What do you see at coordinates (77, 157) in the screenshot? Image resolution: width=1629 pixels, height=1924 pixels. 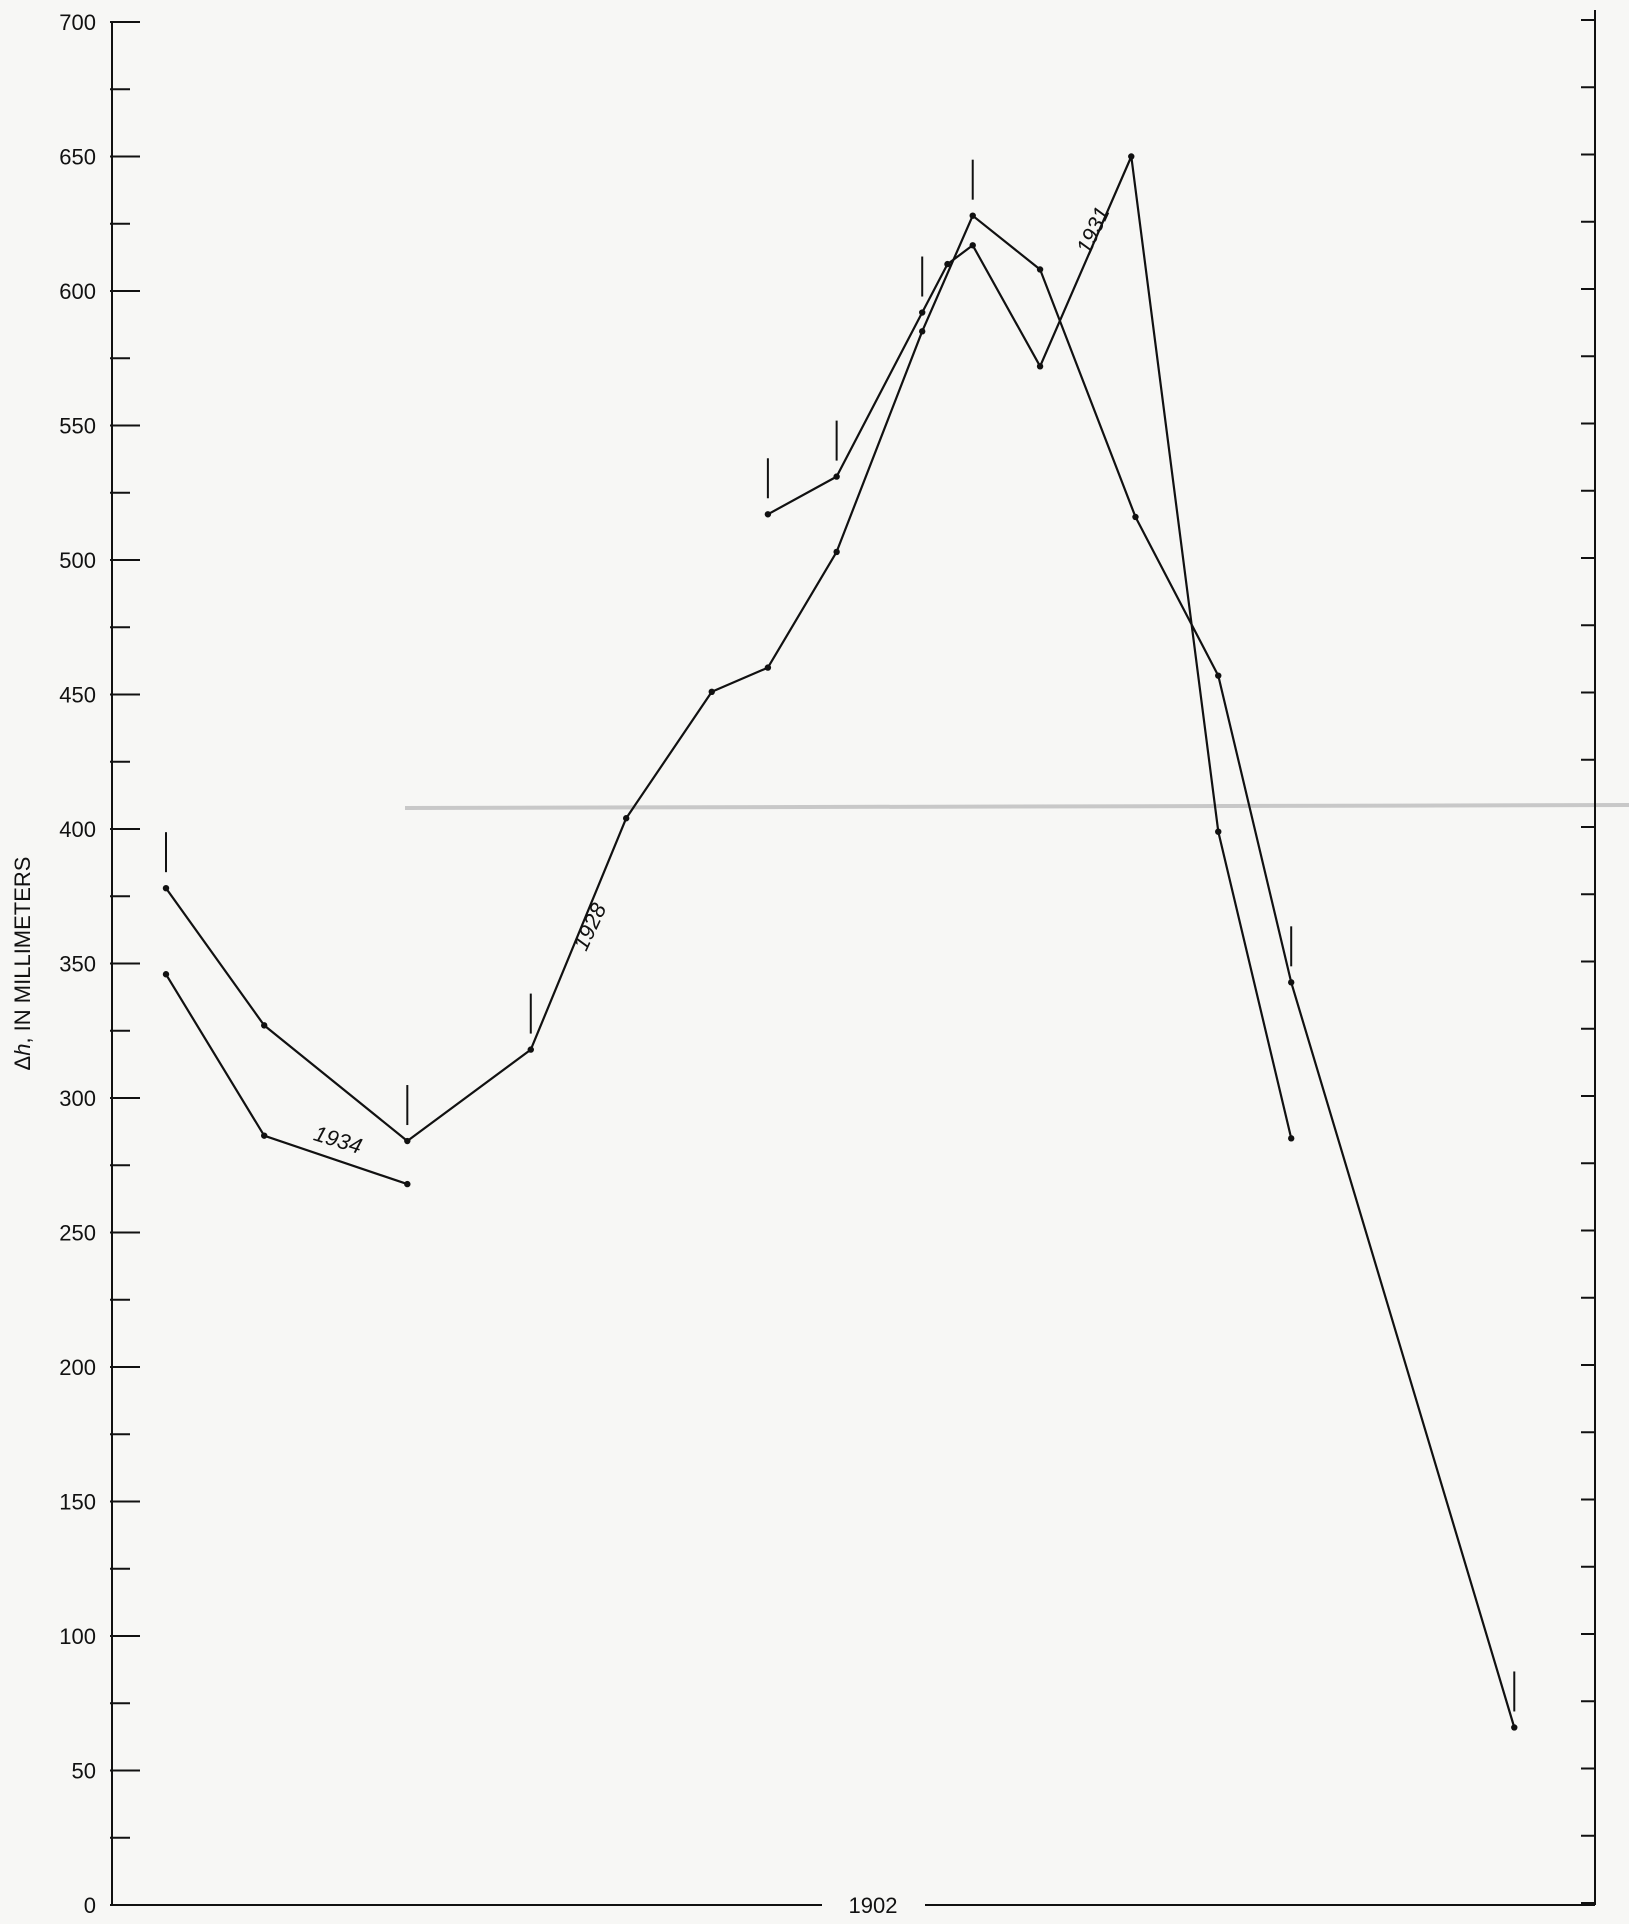 I see `y-tick-label: 650` at bounding box center [77, 157].